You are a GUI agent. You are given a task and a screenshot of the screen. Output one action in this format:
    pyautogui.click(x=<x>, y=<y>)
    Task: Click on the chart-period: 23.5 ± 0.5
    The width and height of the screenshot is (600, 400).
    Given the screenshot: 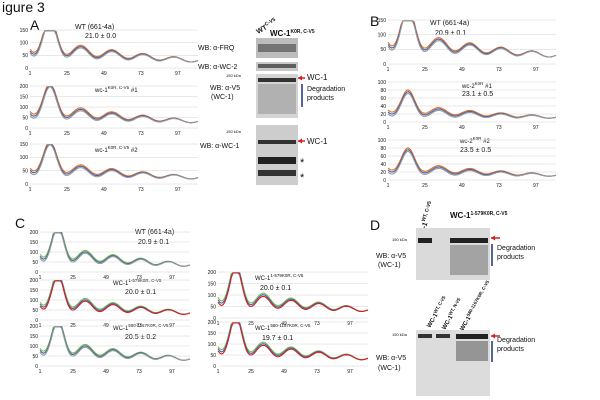 What is the action you would take?
    pyautogui.click(x=475, y=150)
    